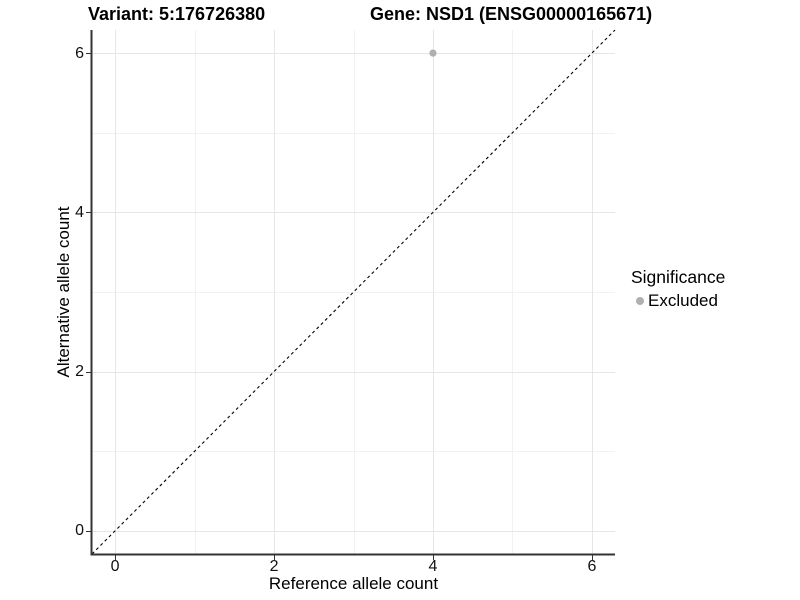 This screenshot has width=800, height=600. I want to click on legend-items: Excluded, so click(678, 301).